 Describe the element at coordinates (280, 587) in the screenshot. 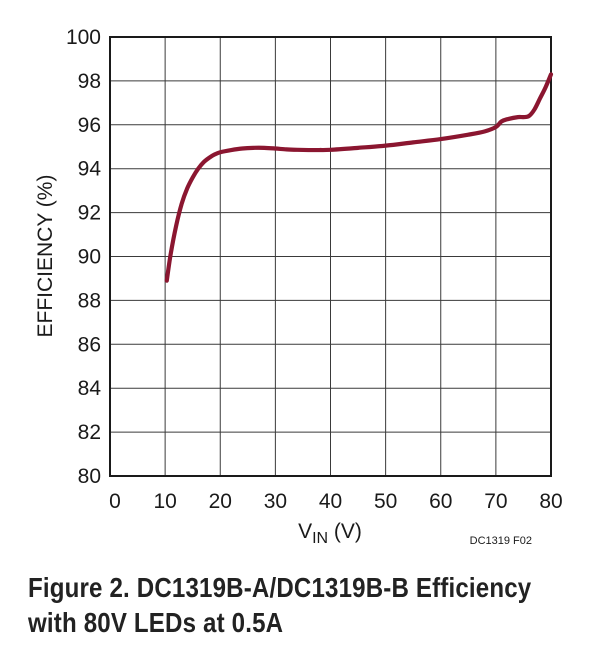

I see `caption-line-1: Figure 2. DC1319B-A/DC1319B-B Efficiency` at that location.